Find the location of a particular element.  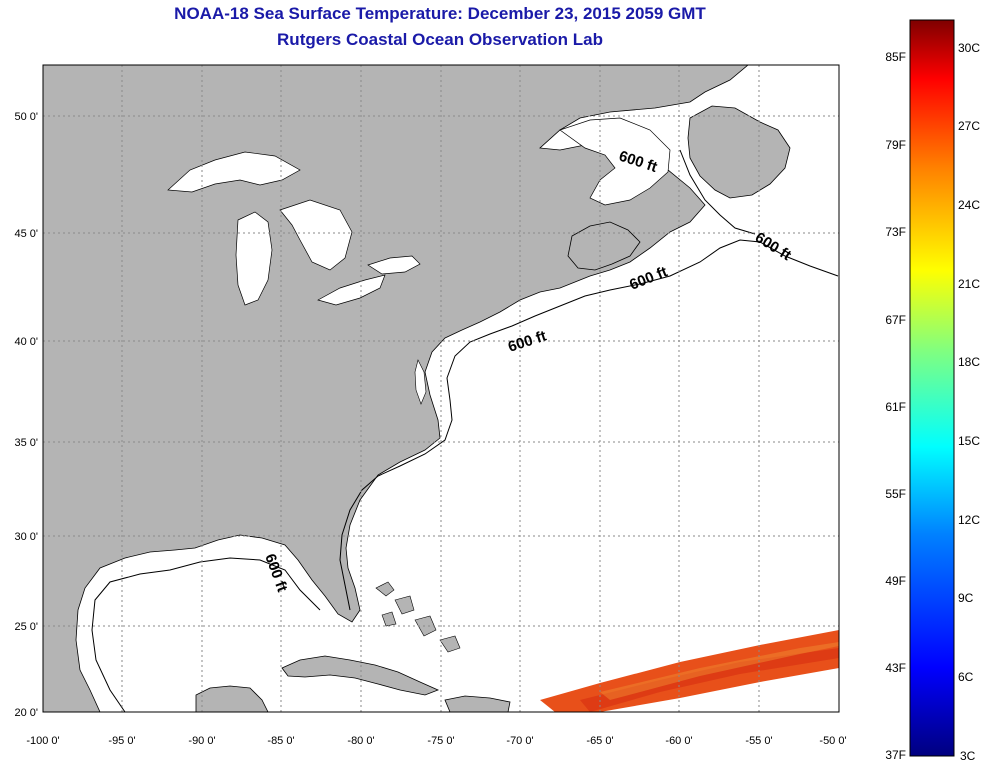

isobath-600ft-north is located at coordinates (717, 192).